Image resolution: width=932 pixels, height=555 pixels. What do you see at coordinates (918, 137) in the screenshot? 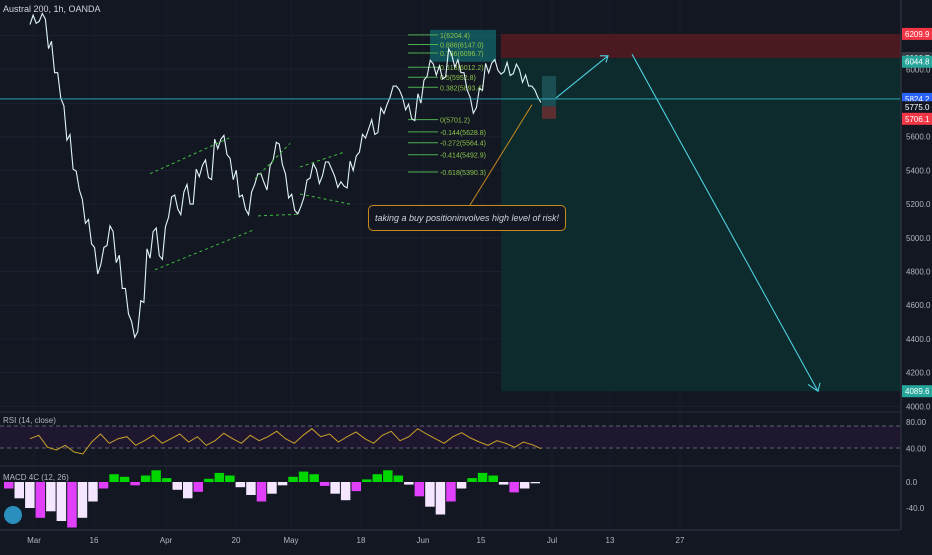
I see `y-tick-label: 5600.0` at bounding box center [918, 137].